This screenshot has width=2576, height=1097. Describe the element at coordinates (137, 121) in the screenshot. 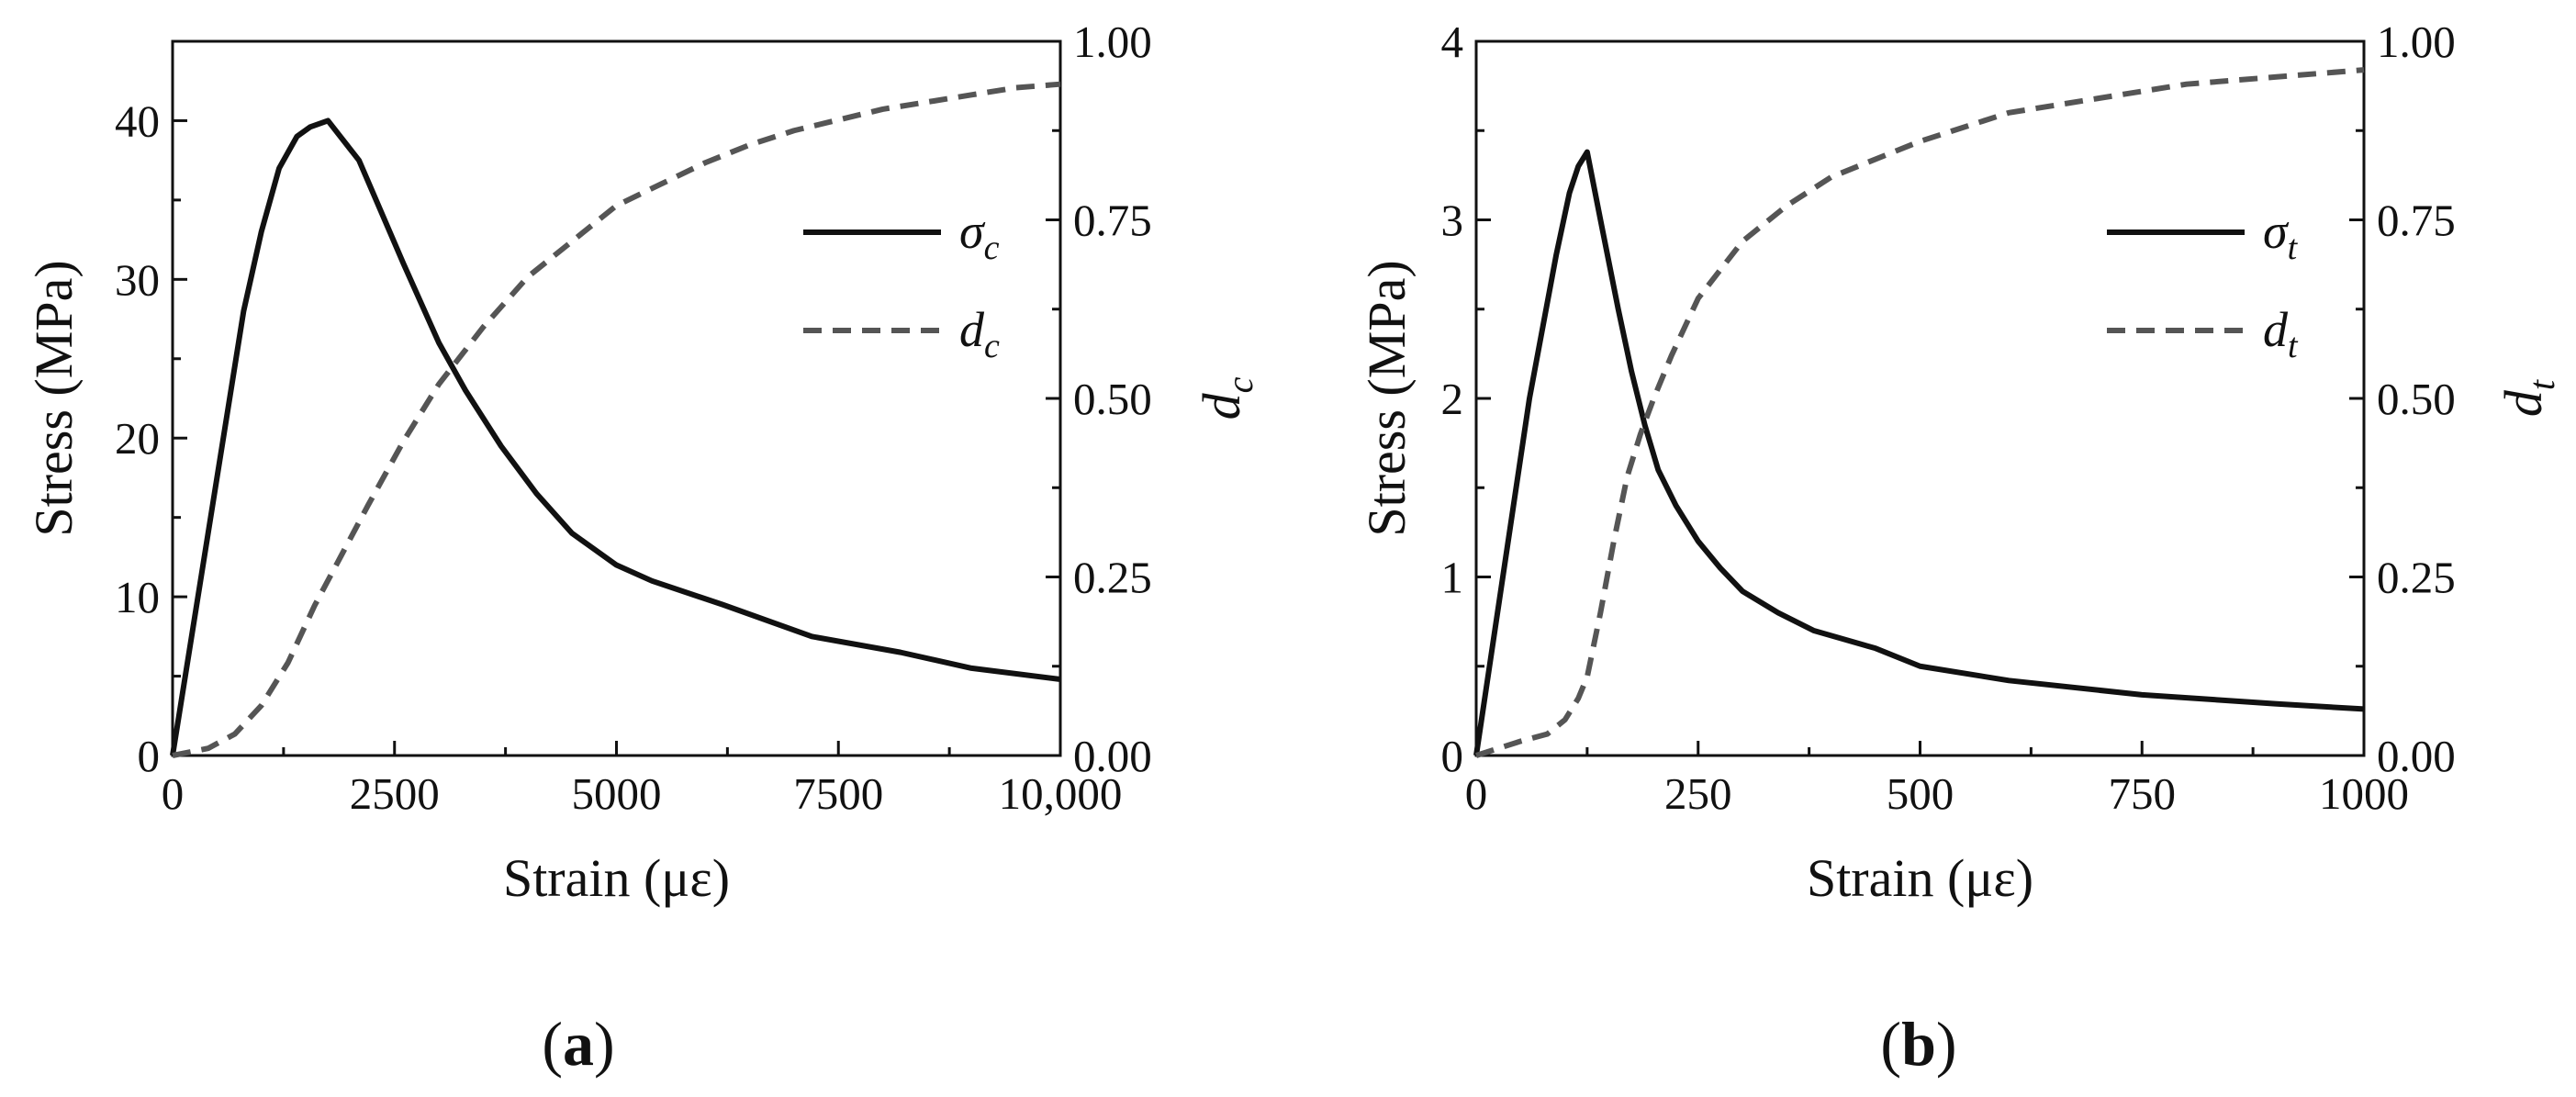

I see `y-tick-label: 40` at that location.